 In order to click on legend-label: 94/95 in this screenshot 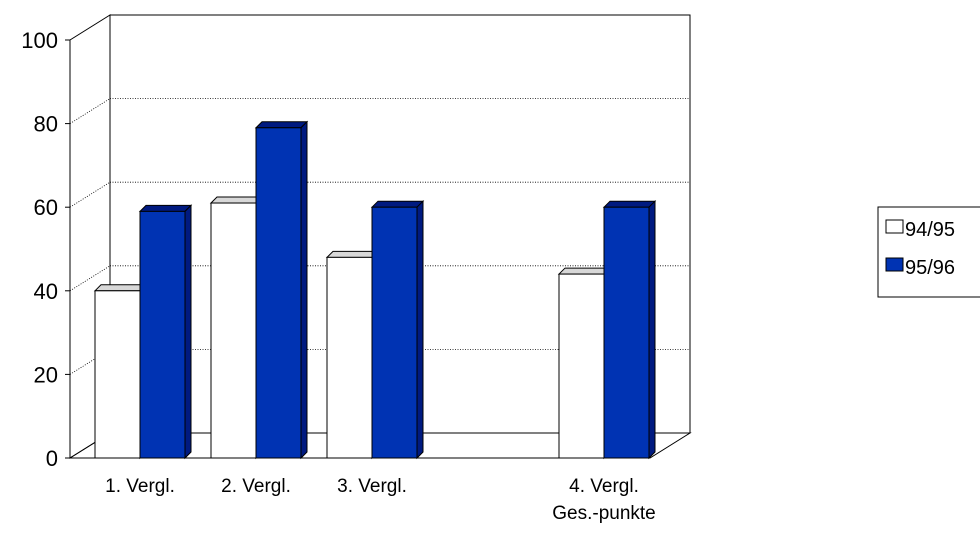, I will do `click(930, 230)`.